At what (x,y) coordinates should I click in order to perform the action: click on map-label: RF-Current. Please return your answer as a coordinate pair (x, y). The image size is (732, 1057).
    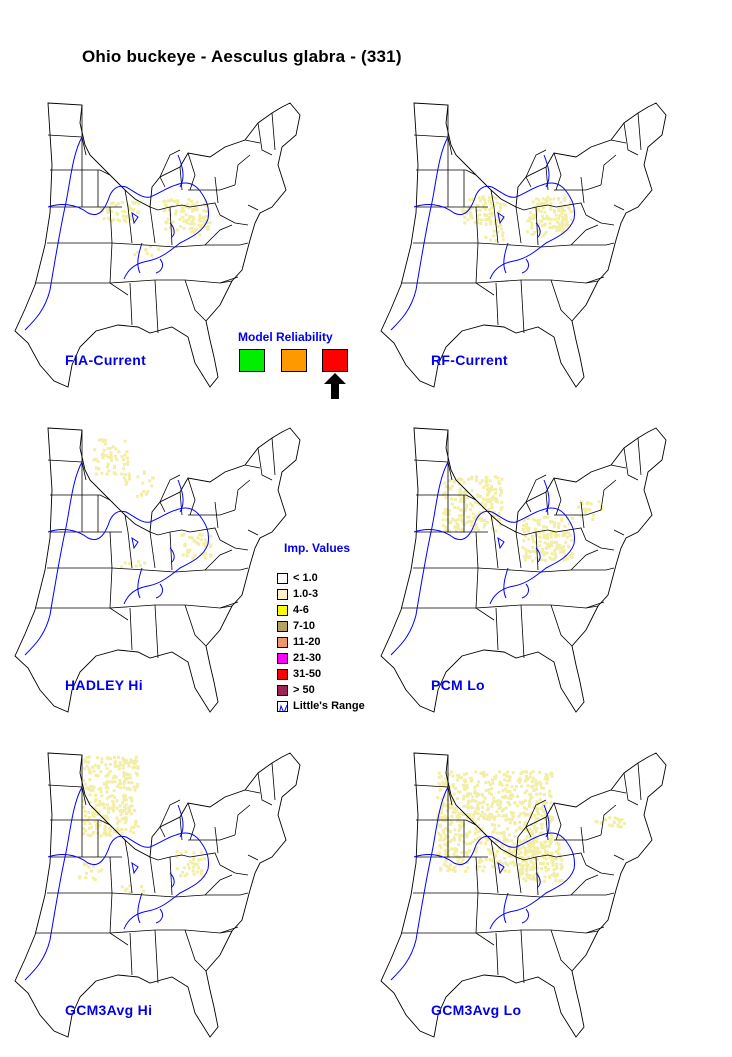
    Looking at the image, I should click on (469, 360).